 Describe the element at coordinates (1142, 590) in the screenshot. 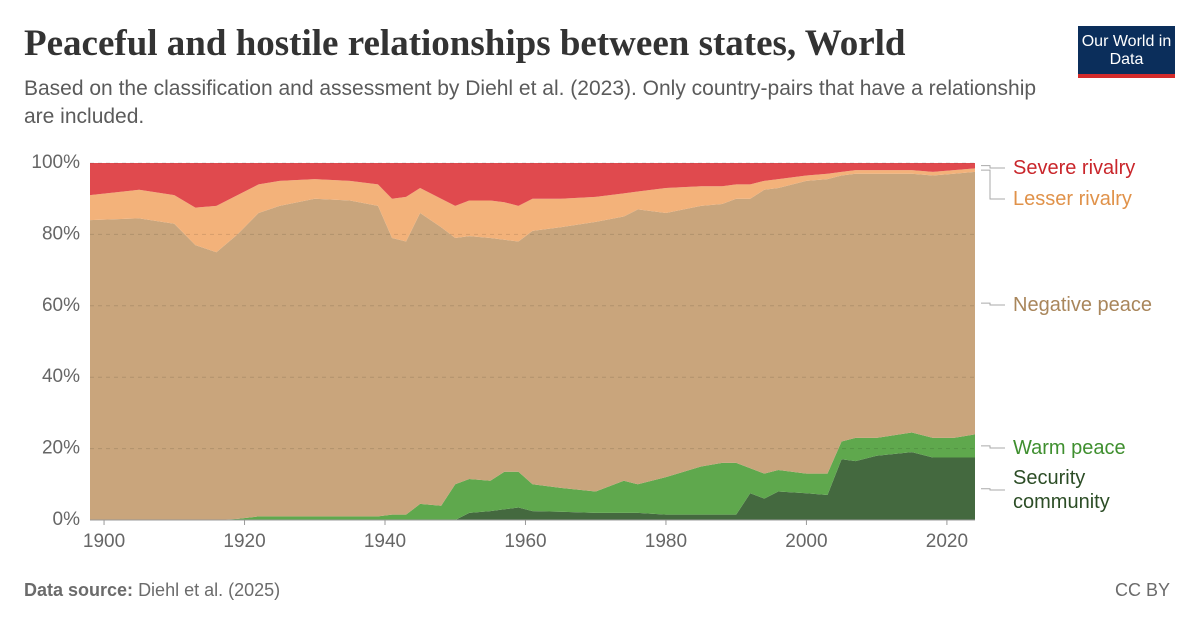

I see `license: CC BY` at that location.